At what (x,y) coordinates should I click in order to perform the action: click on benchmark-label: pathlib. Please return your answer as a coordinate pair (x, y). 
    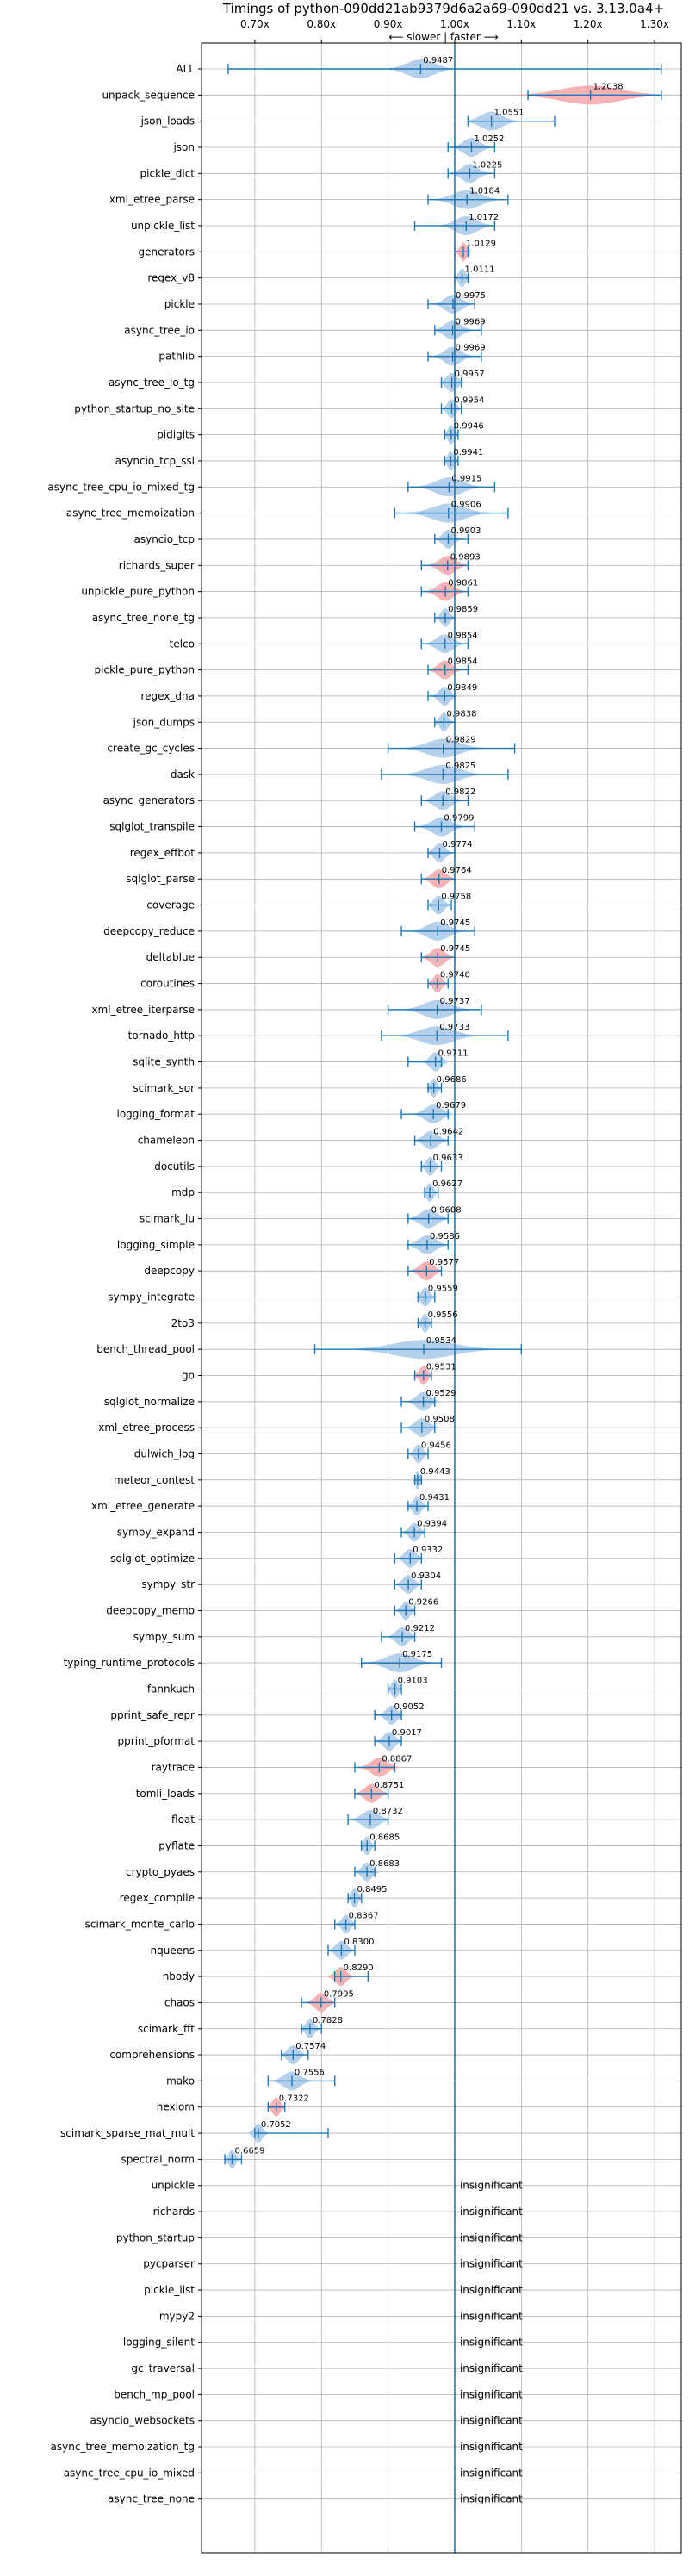
    Looking at the image, I should click on (176, 357).